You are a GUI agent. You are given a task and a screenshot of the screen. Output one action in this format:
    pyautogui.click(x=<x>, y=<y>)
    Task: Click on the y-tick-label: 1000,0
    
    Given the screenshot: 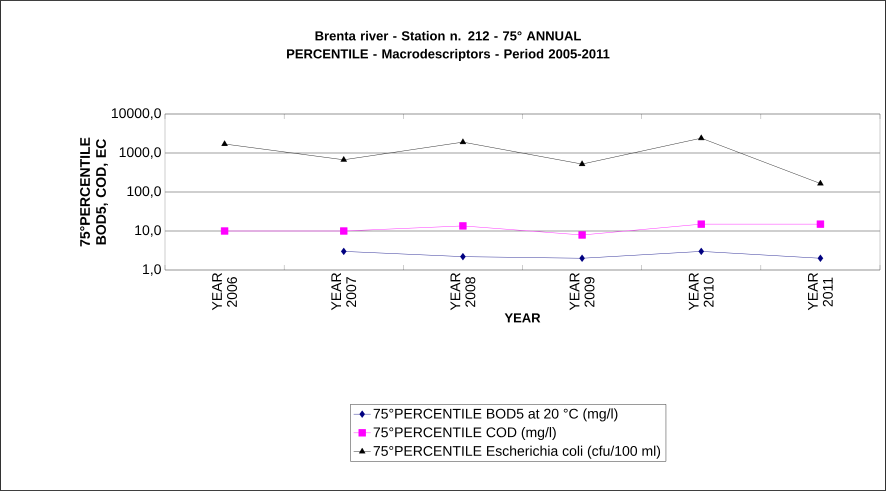 What is the action you would take?
    pyautogui.click(x=140, y=153)
    